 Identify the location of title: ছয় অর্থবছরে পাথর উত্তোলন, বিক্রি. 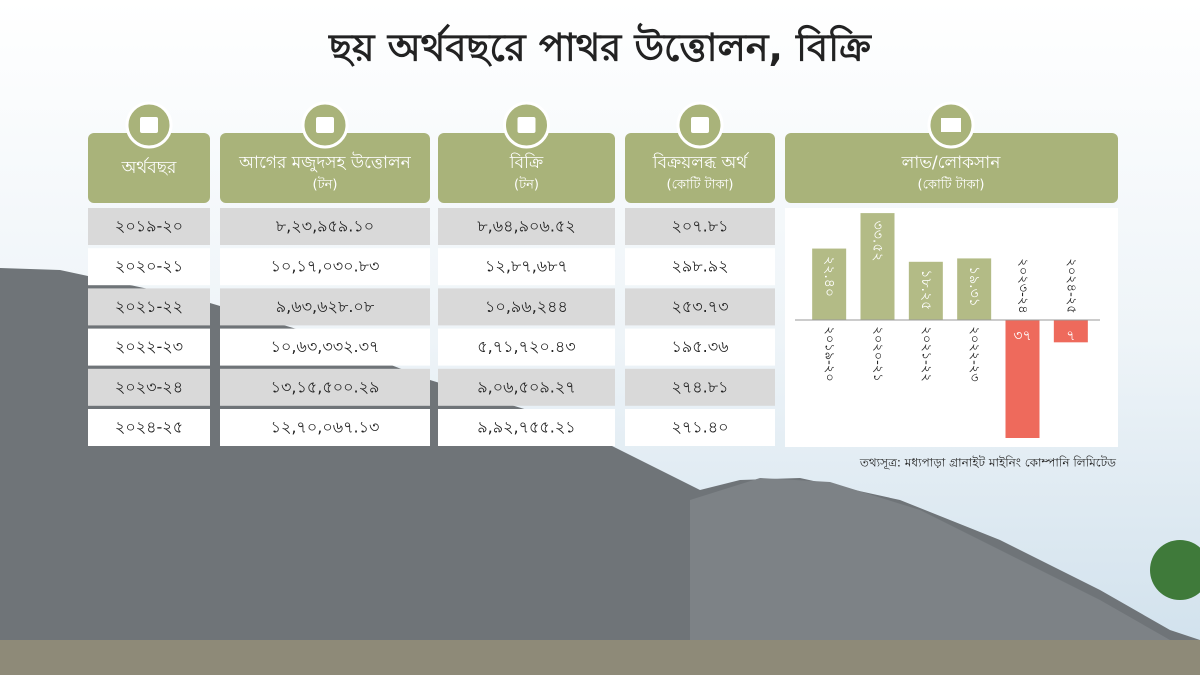
(599, 46).